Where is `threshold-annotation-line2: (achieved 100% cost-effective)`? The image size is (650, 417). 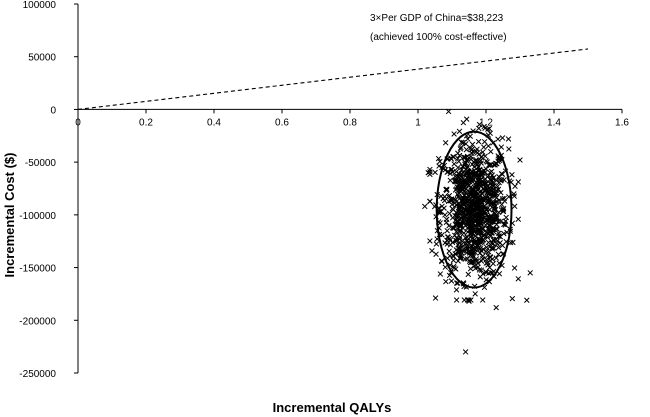 threshold-annotation-line2: (achieved 100% cost-effective) is located at coordinates (438, 37).